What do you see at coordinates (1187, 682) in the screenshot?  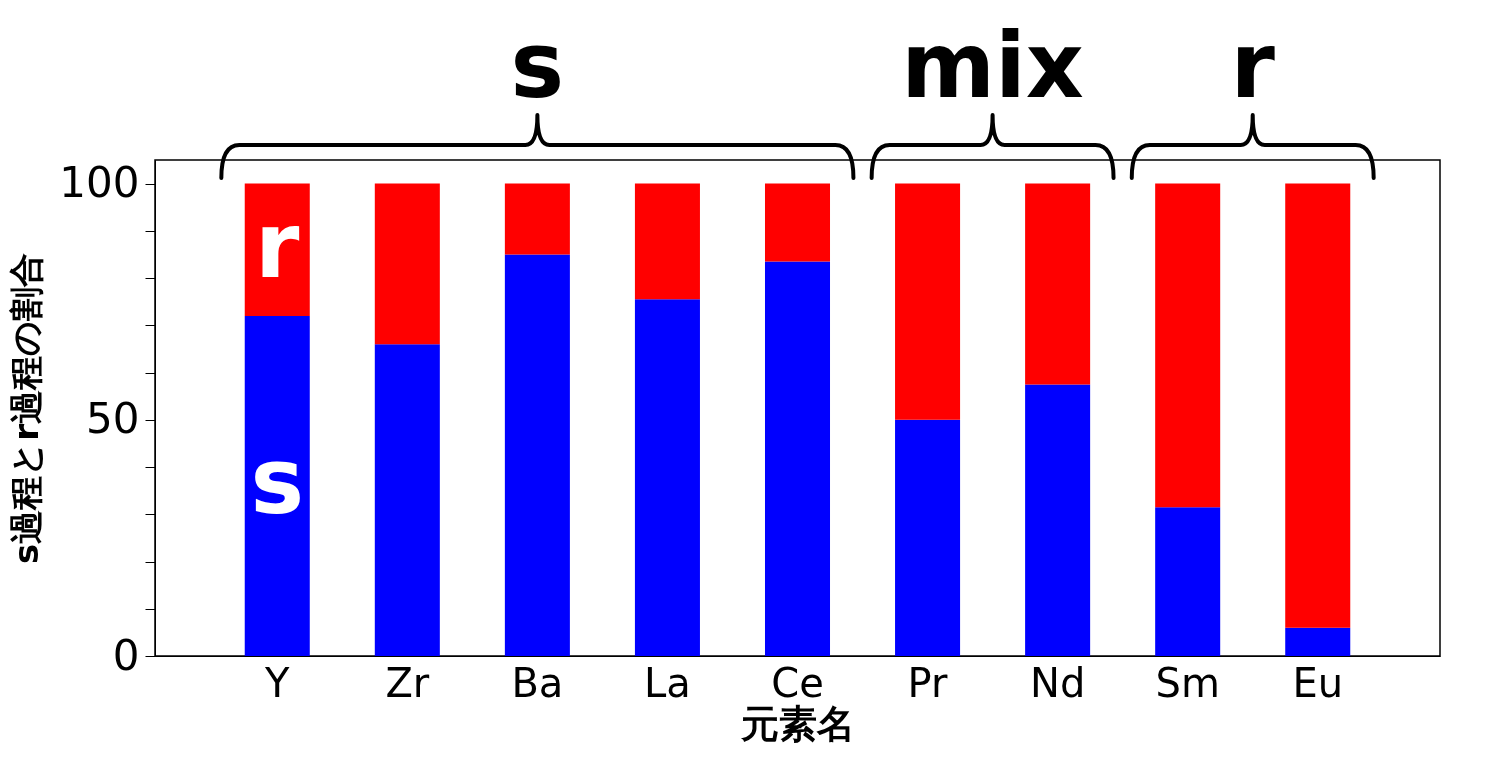 I see `x-tick-label: Sm` at bounding box center [1187, 682].